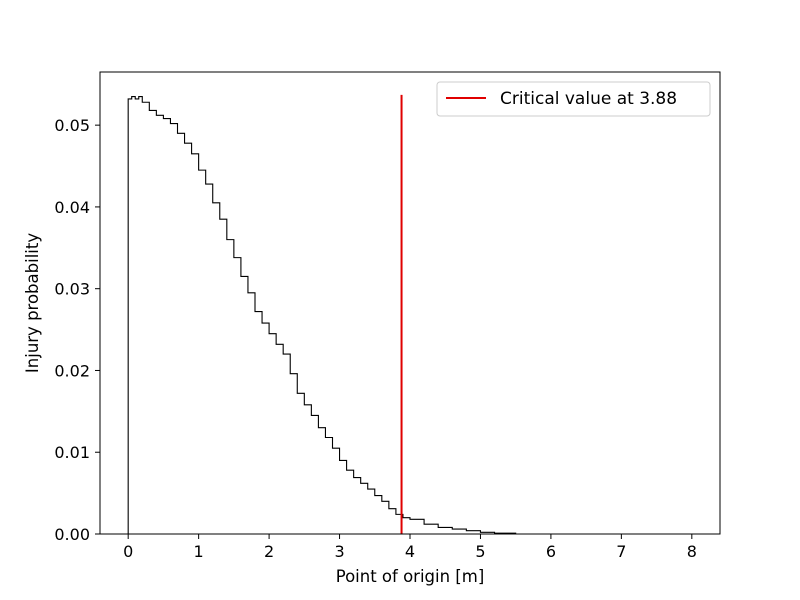 This screenshot has width=800, height=600. I want to click on legend: Critical value at 3.88, so click(573, 99).